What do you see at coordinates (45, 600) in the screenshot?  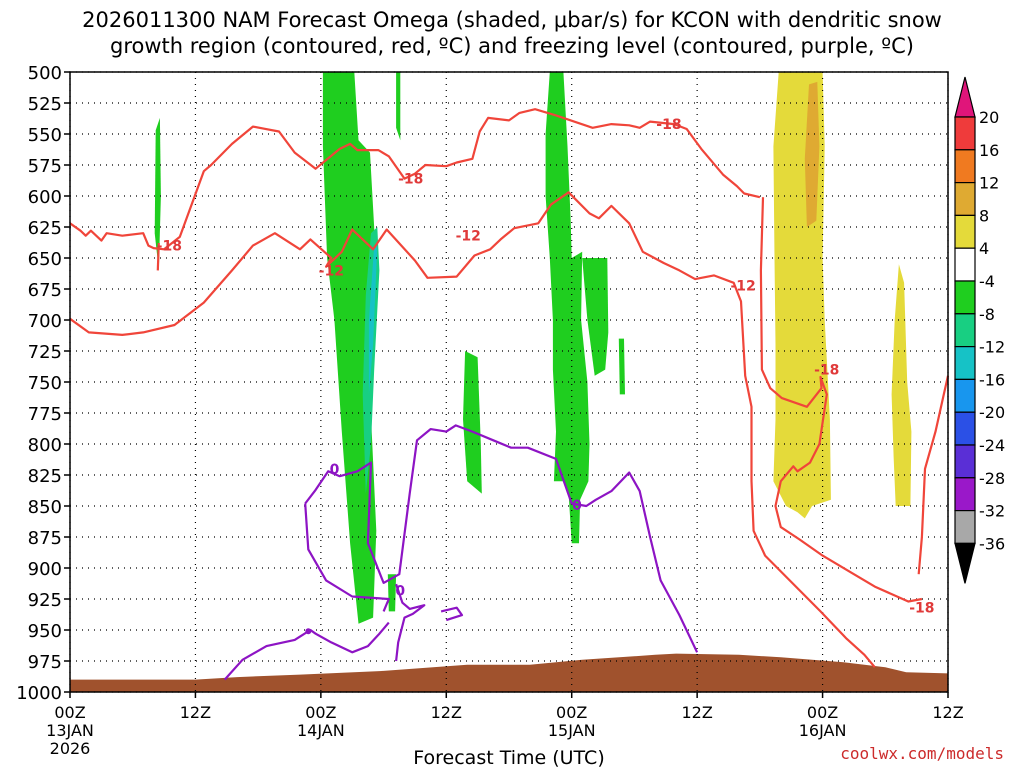 I see `y-tick-label-925: 925` at bounding box center [45, 600].